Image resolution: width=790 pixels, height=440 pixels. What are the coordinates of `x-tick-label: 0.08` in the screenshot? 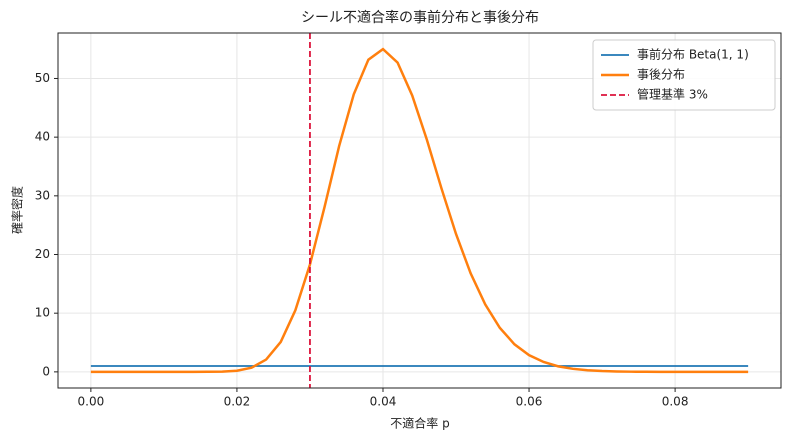 It's located at (675, 402).